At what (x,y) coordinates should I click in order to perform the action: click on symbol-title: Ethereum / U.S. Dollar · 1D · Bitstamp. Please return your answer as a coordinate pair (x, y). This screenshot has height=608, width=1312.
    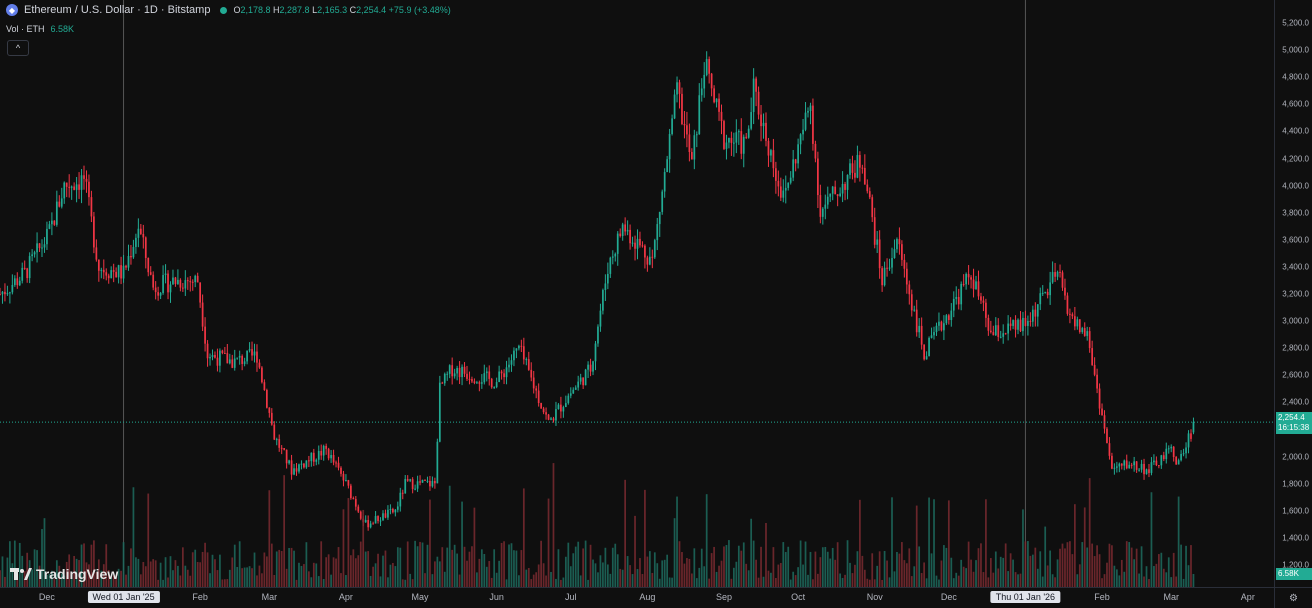
    Looking at the image, I should click on (117, 10).